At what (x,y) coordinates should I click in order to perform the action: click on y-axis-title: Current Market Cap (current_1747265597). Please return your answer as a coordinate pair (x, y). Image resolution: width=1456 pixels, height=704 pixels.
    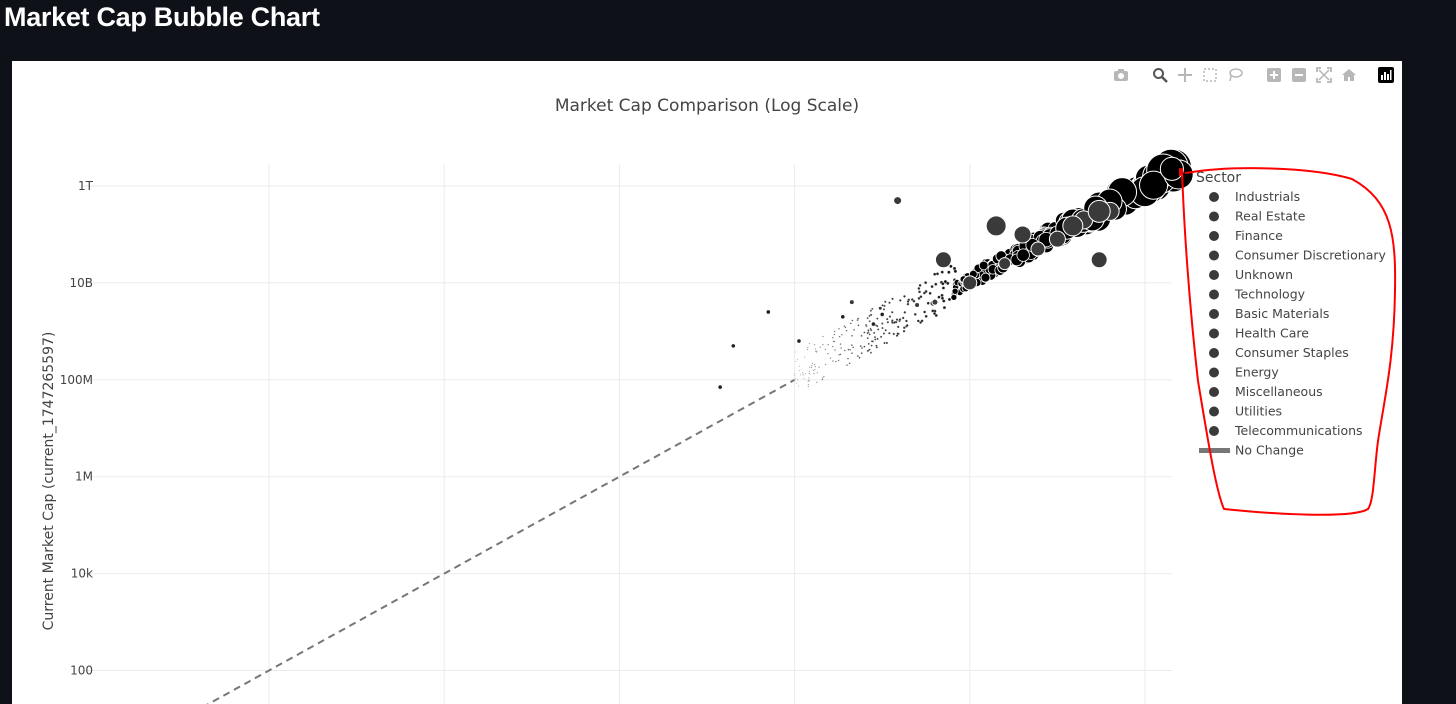
    Looking at the image, I should click on (49, 481).